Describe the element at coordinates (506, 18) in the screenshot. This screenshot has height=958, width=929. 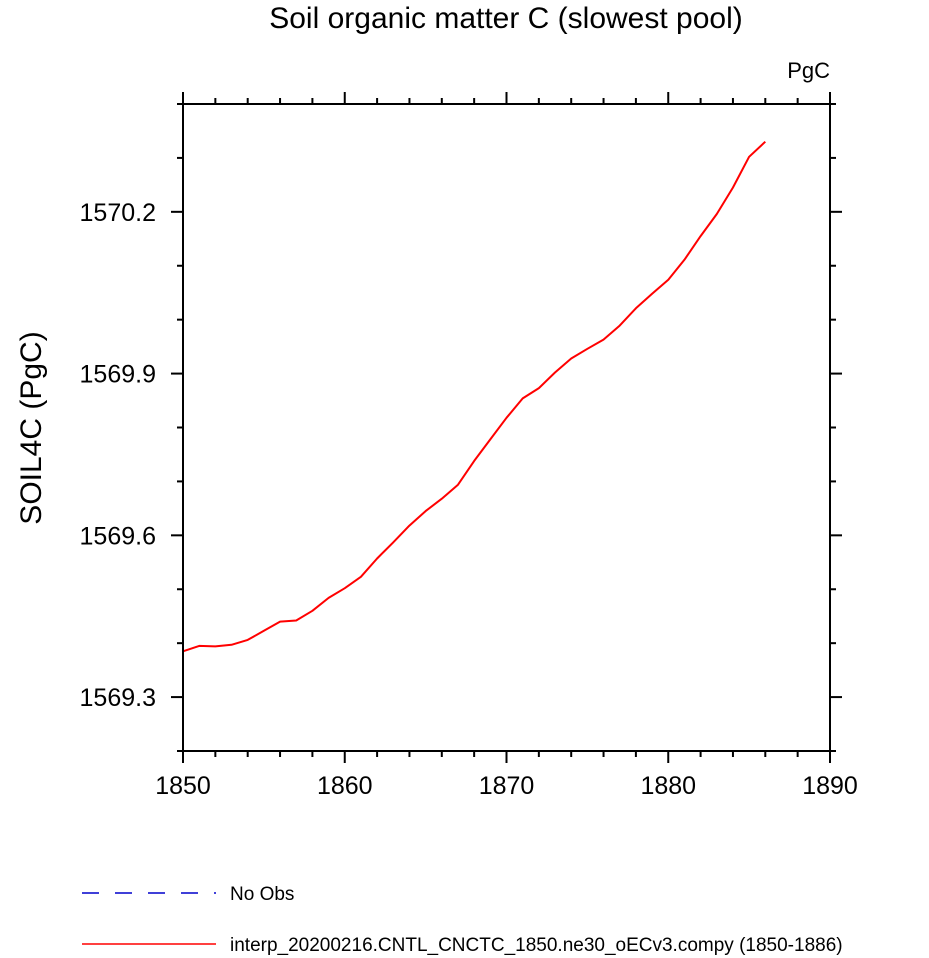
I see `chart-title: Soil organic matter C (slowest pool)` at that location.